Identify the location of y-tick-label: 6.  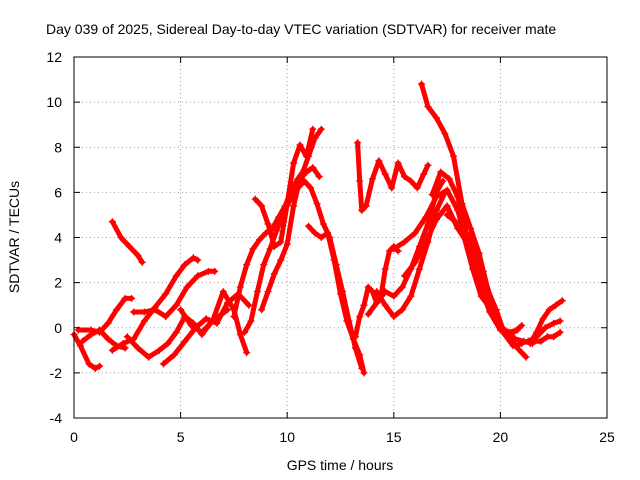
(58, 192).